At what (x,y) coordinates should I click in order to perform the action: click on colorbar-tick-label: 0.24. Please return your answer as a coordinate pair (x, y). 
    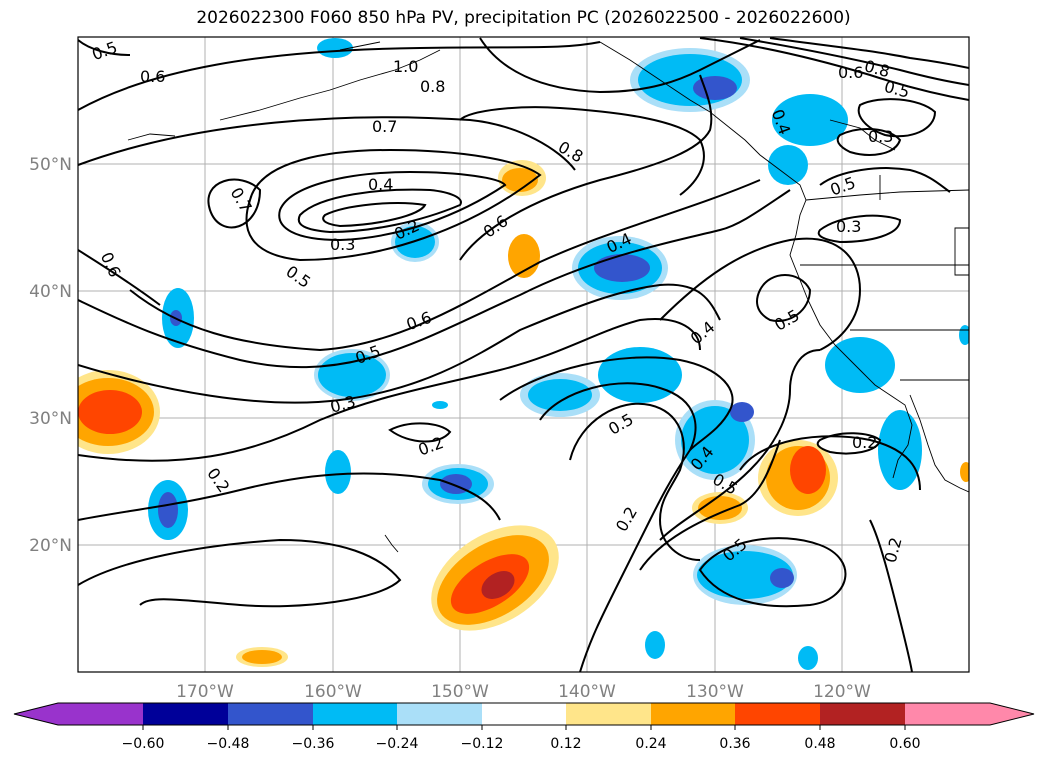
    Looking at the image, I should click on (650, 744).